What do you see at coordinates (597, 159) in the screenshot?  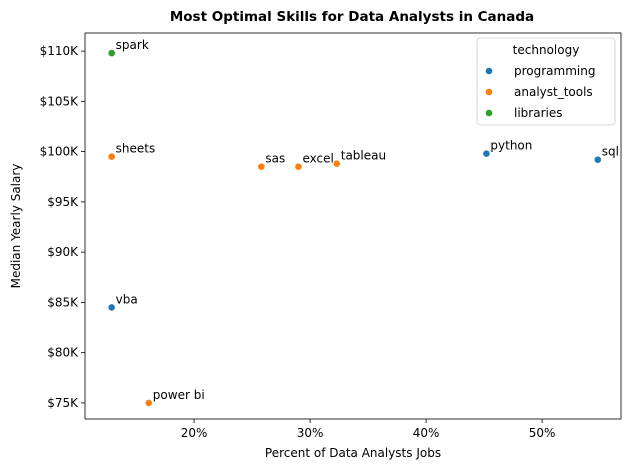 I see `data-point-sql` at bounding box center [597, 159].